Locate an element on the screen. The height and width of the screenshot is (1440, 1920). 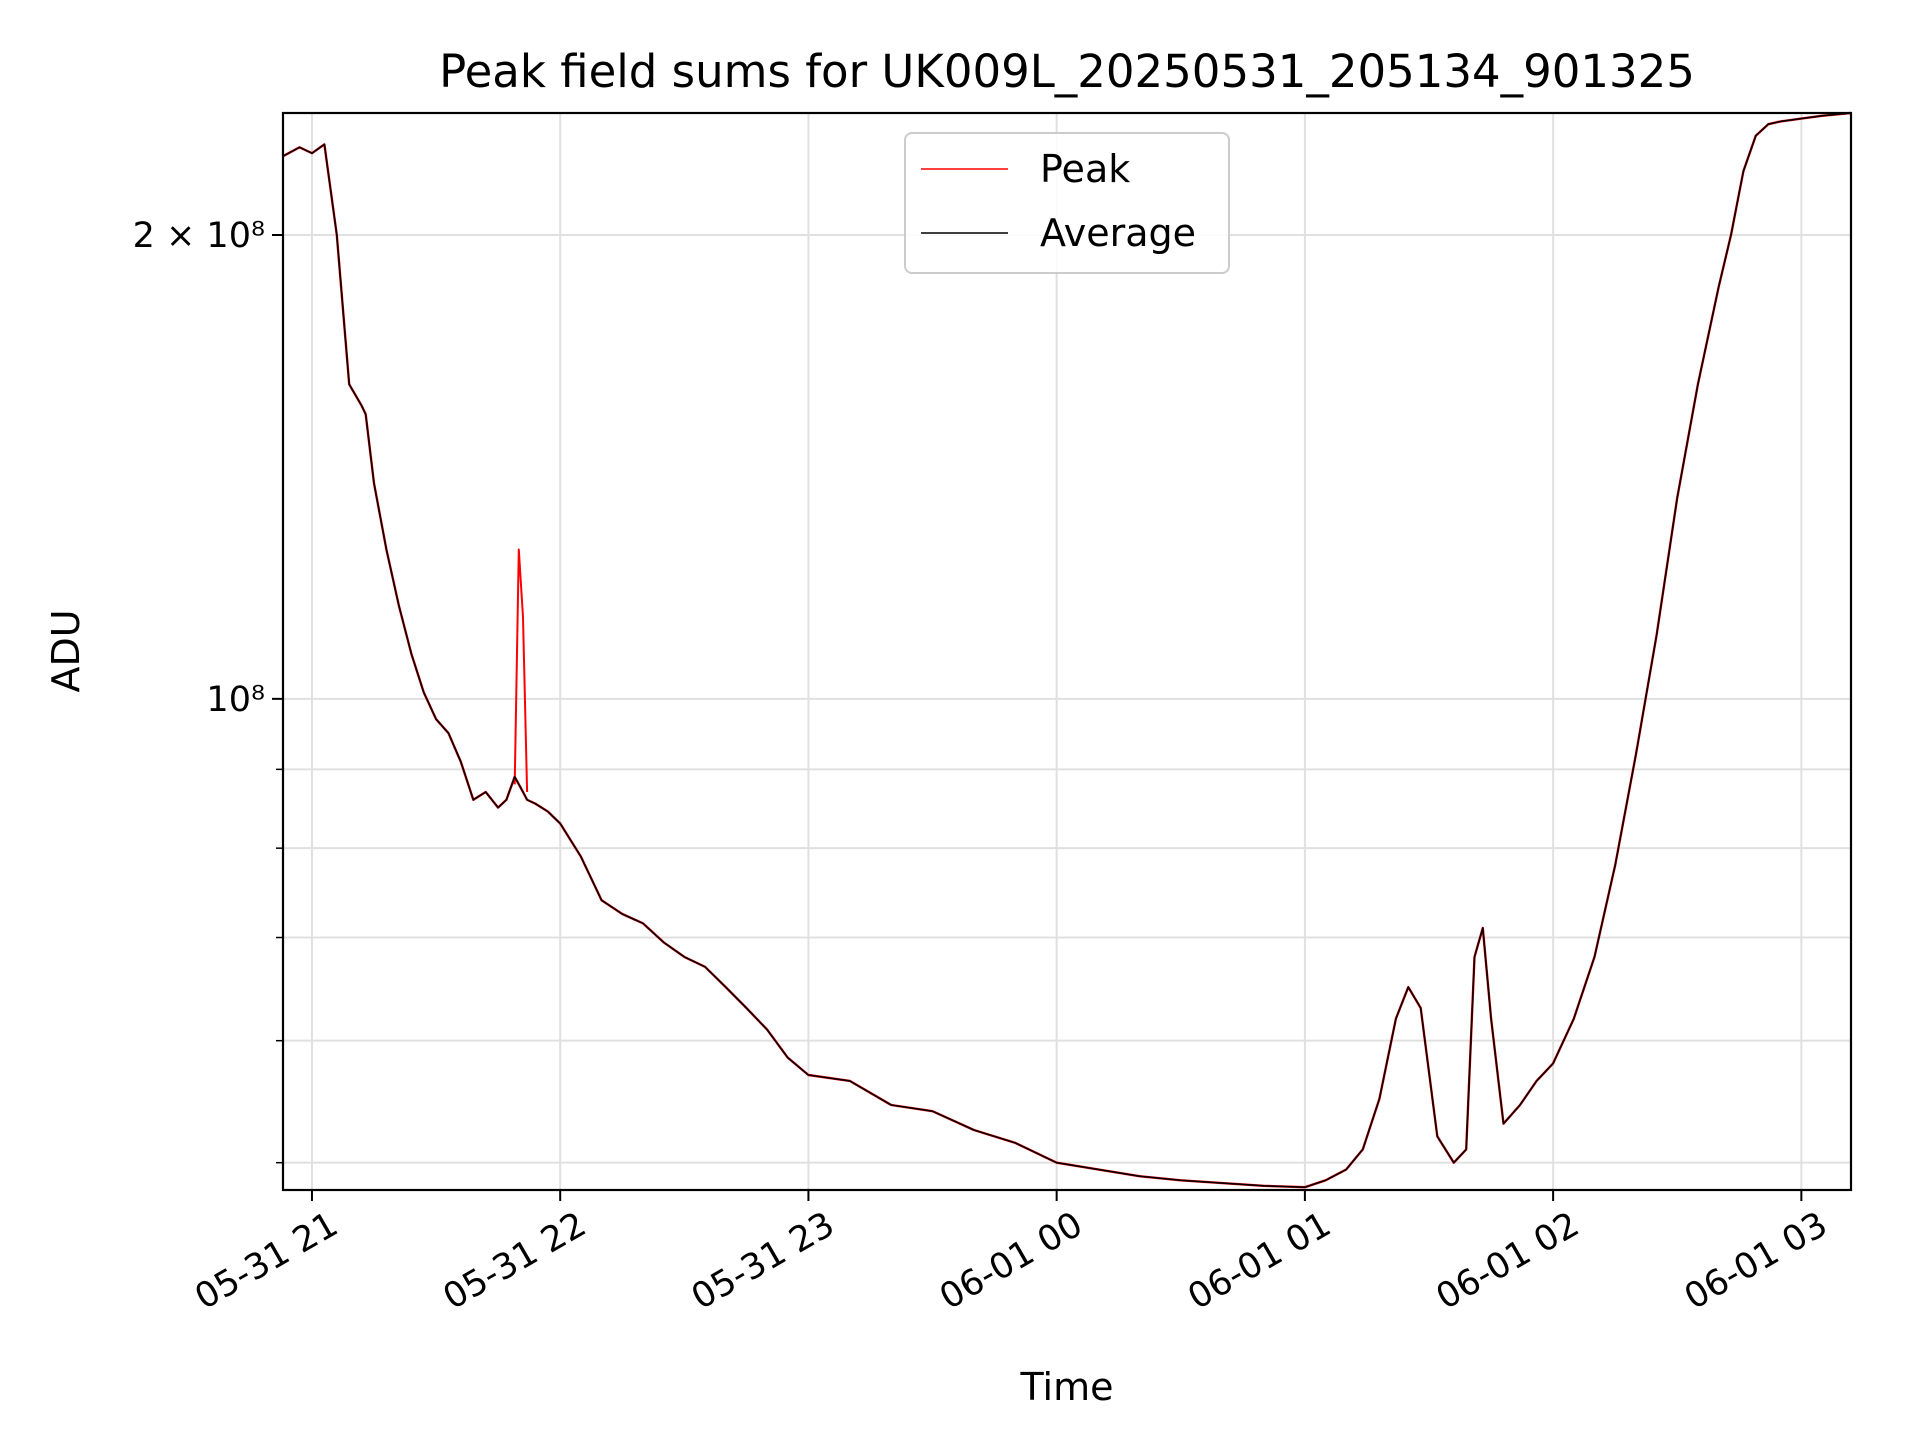
legend: Peak Average is located at coordinates (1067, 203).